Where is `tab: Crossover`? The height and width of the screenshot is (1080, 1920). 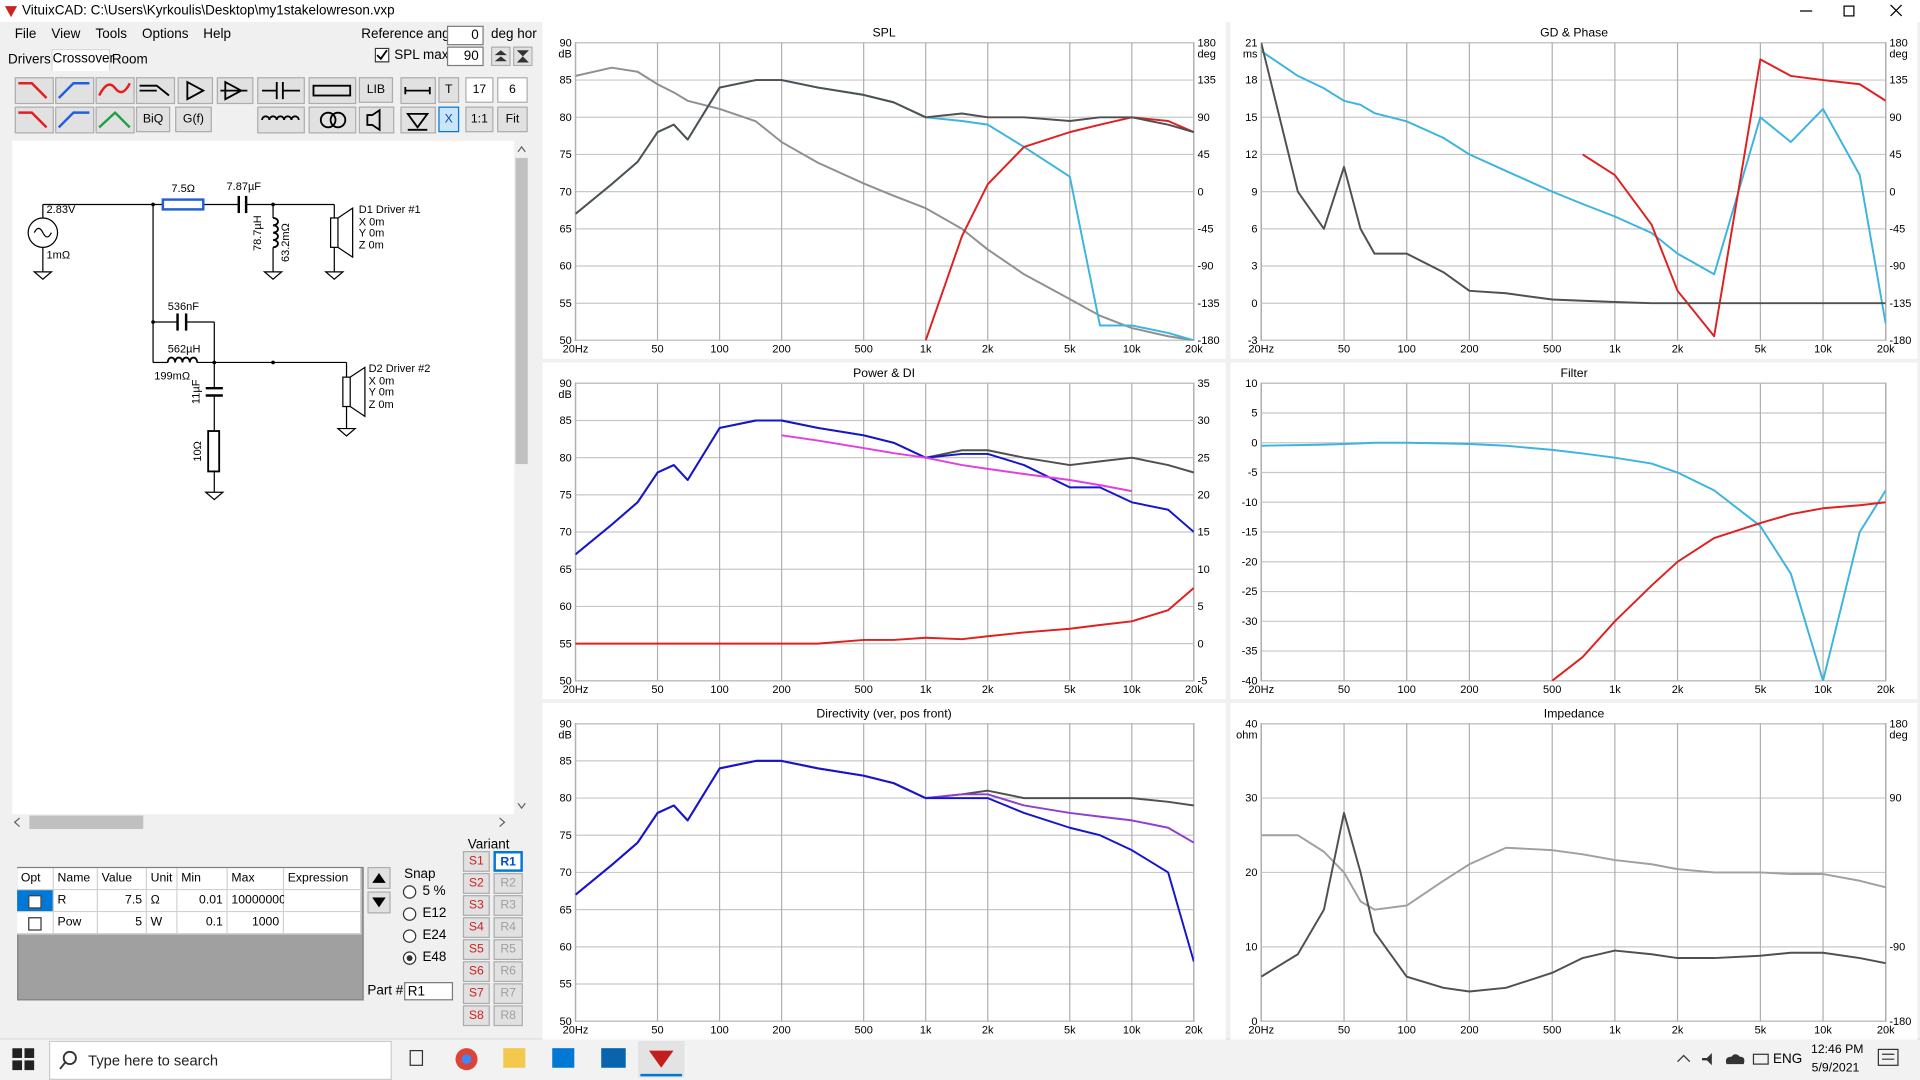 tab: Crossover is located at coordinates (82, 60).